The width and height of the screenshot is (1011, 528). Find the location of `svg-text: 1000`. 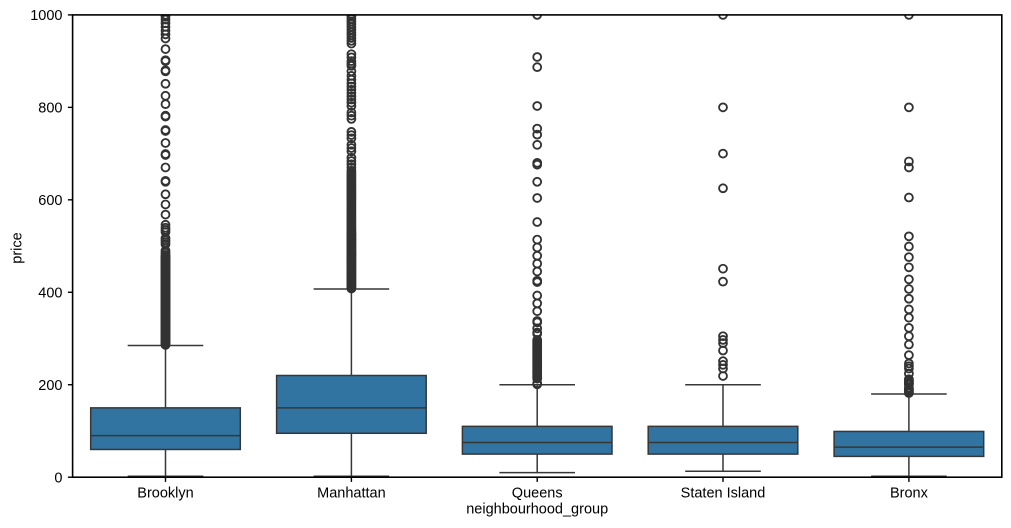

svg-text: 1000 is located at coordinates (46, 16).